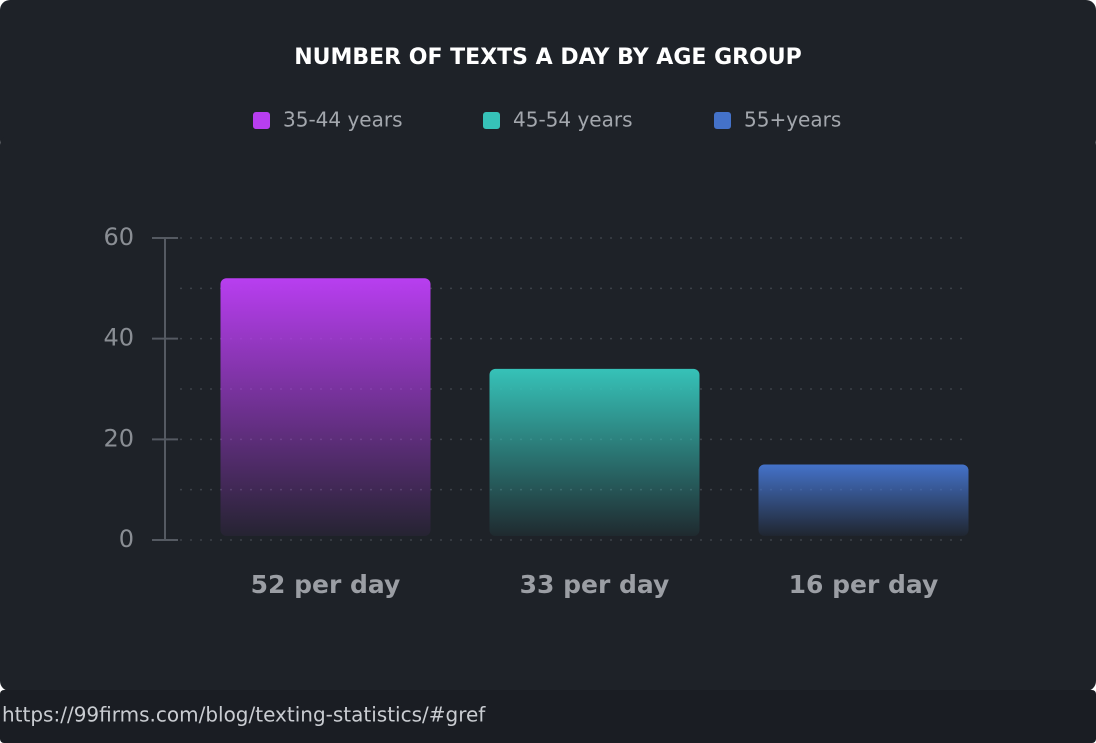  Describe the element at coordinates (118, 338) in the screenshot. I see `y-tick-label: 40` at that location.